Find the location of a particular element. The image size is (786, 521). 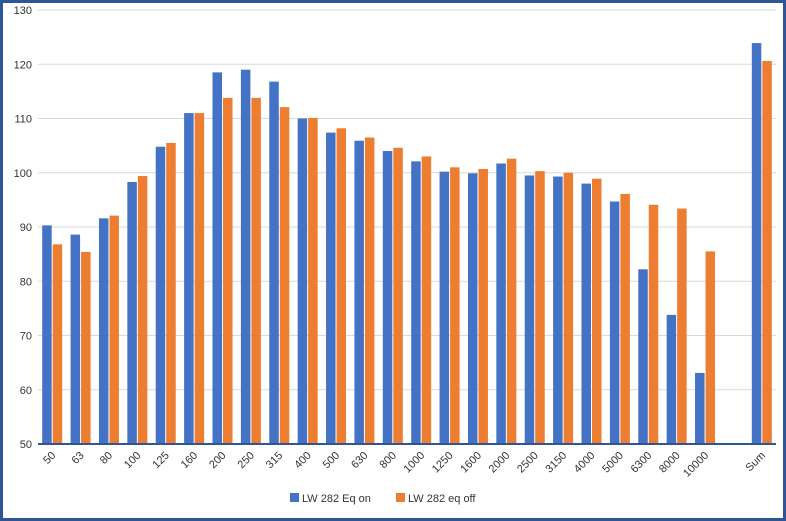

legend-label: LW 282 eq off is located at coordinates (442, 499).